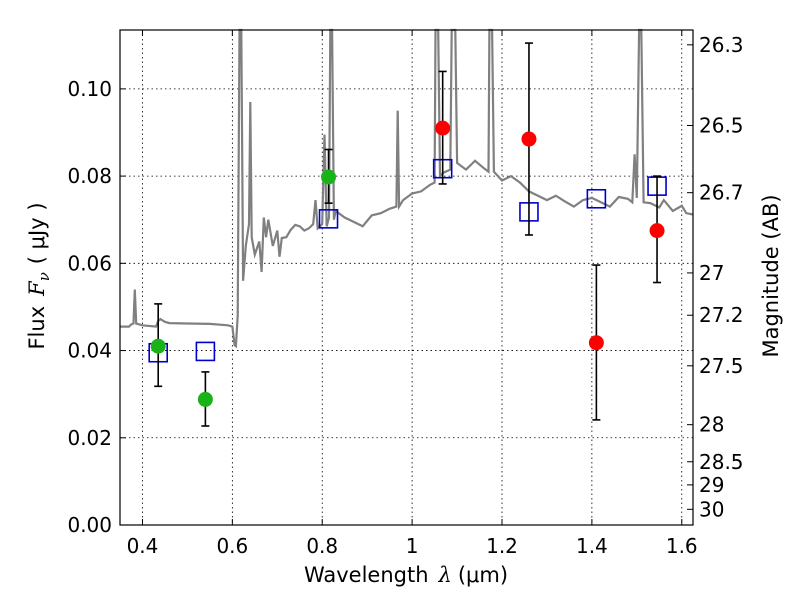 Image resolution: width=800 pixels, height=600 pixels. What do you see at coordinates (322, 546) in the screenshot?
I see `x-tick-label: 0.8` at bounding box center [322, 546].